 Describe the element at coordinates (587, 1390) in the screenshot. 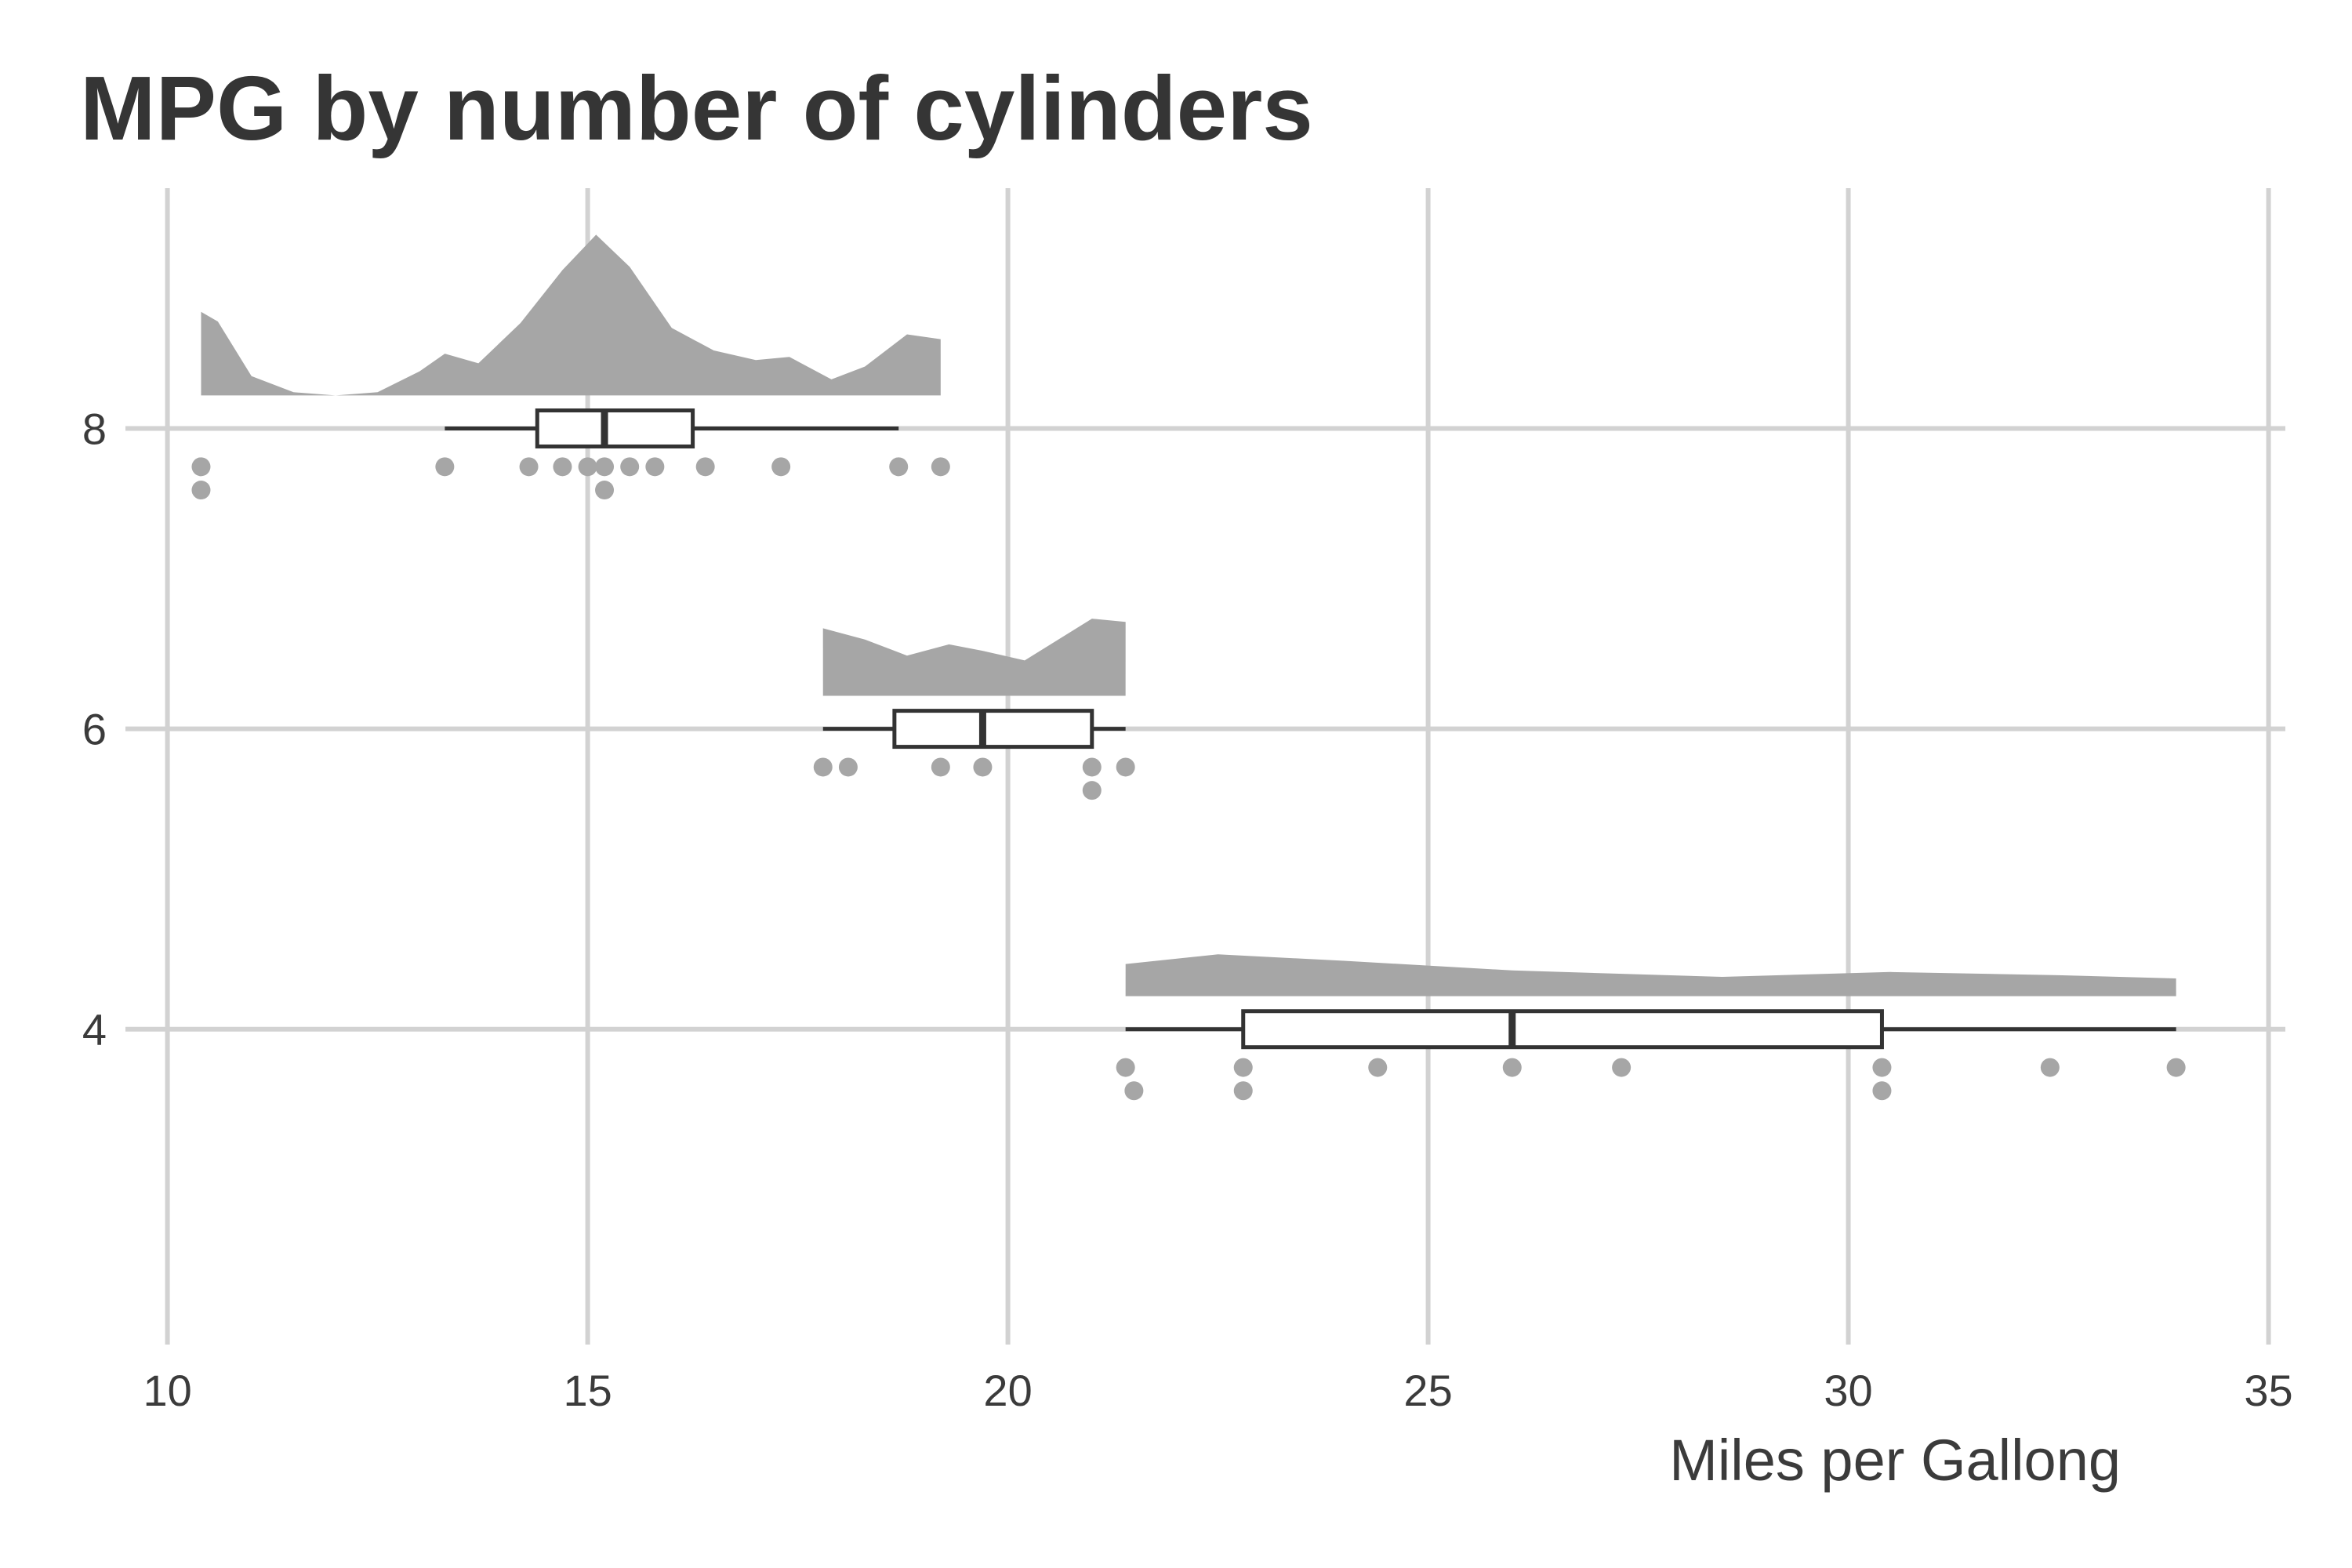

I see `x-tick-label-15: 15` at that location.